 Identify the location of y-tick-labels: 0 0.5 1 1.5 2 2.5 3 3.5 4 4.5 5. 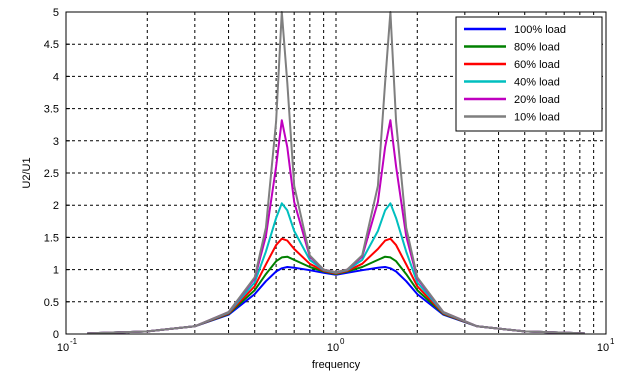
(57, 174).